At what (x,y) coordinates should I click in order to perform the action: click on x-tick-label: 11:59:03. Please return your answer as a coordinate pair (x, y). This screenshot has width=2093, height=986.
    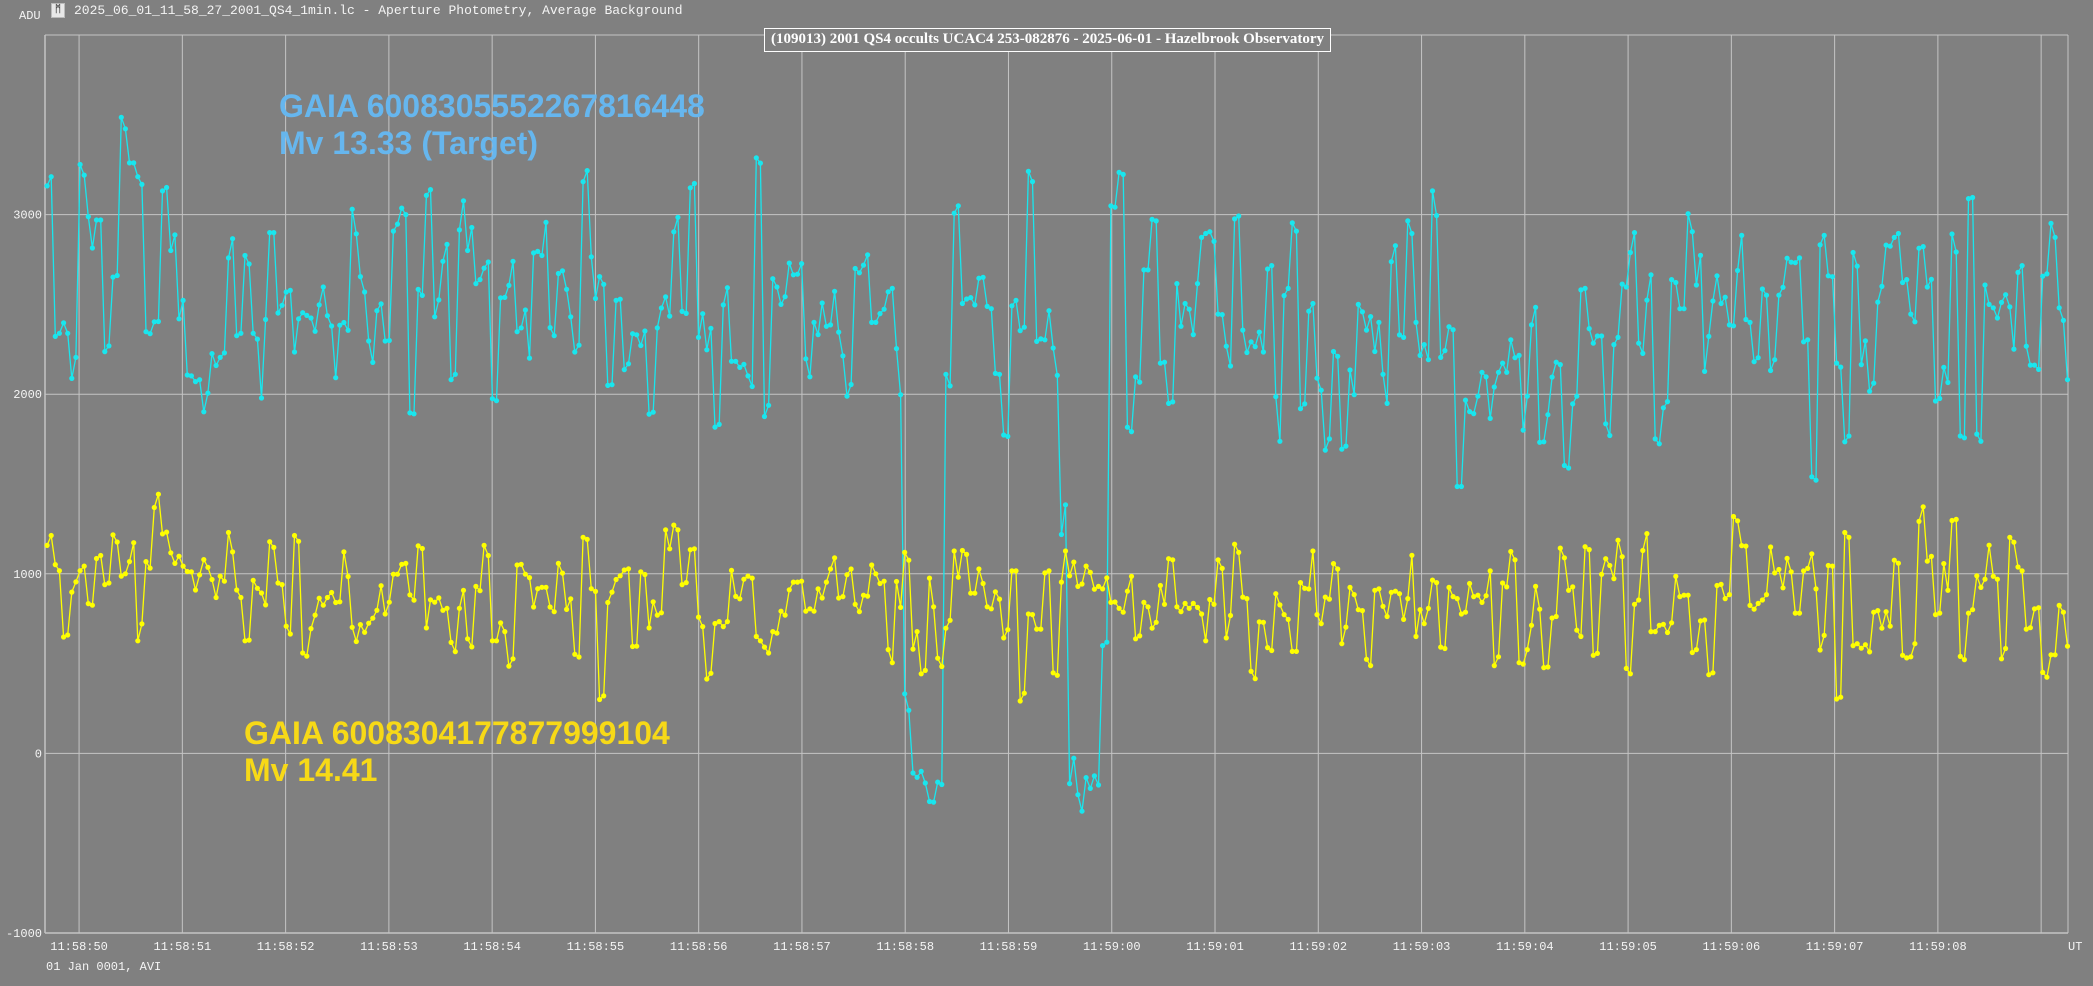
    Looking at the image, I should click on (1422, 947).